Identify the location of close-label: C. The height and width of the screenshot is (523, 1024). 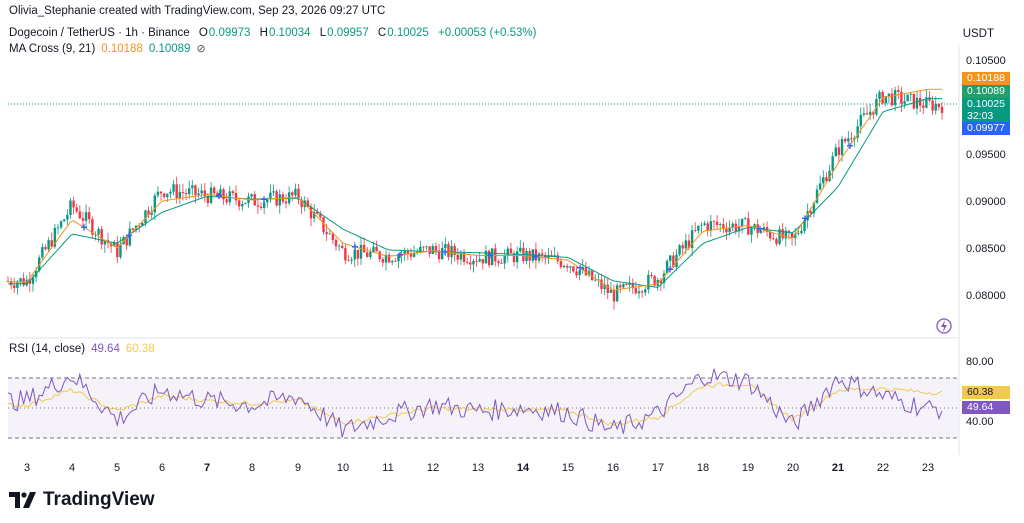
(382, 33).